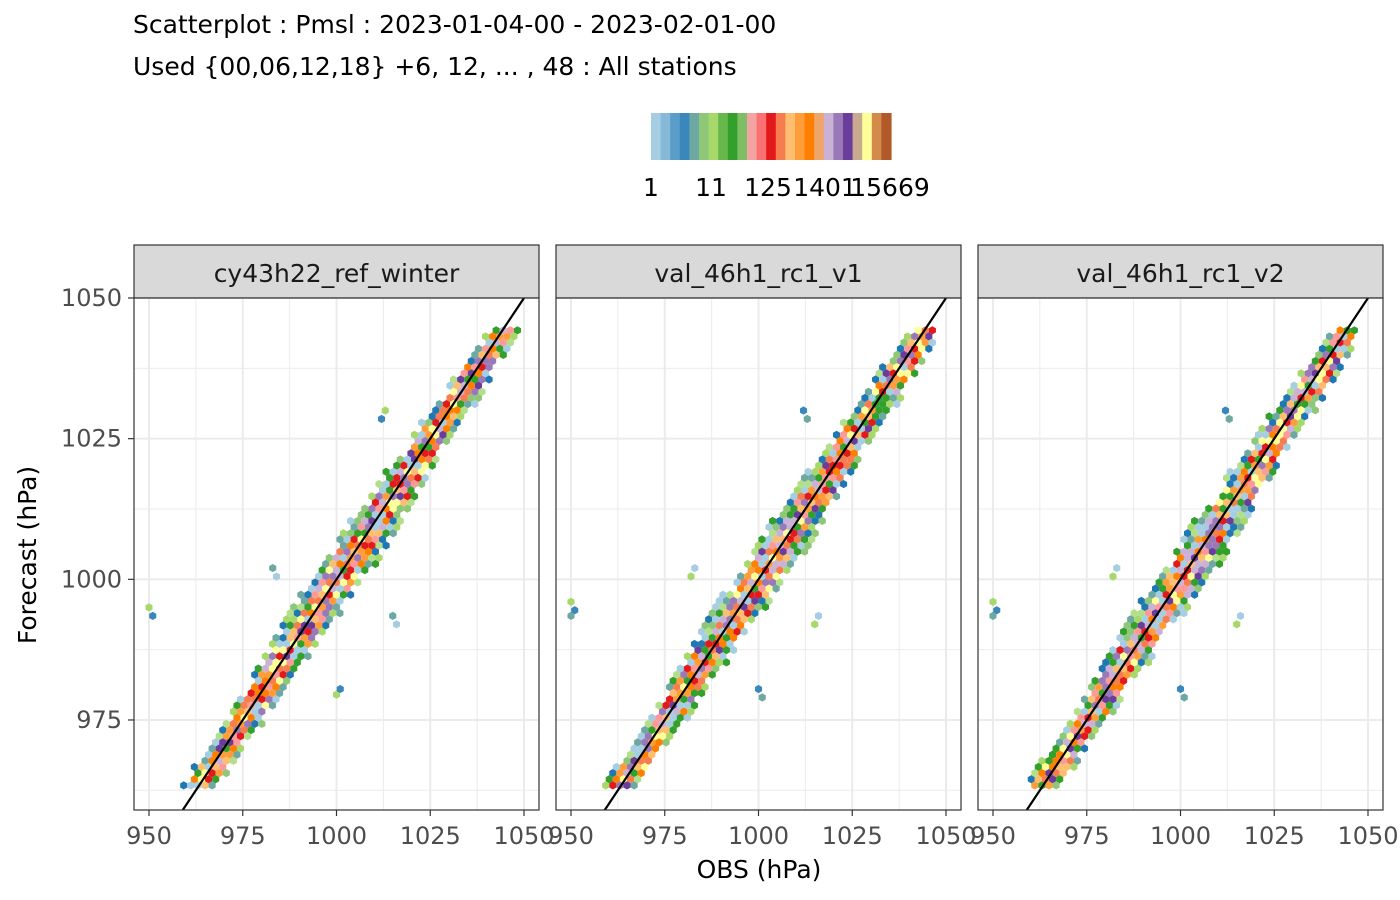 The image size is (1400, 900). Describe the element at coordinates (780, 136) in the screenshot. I see `legend-color-step` at that location.